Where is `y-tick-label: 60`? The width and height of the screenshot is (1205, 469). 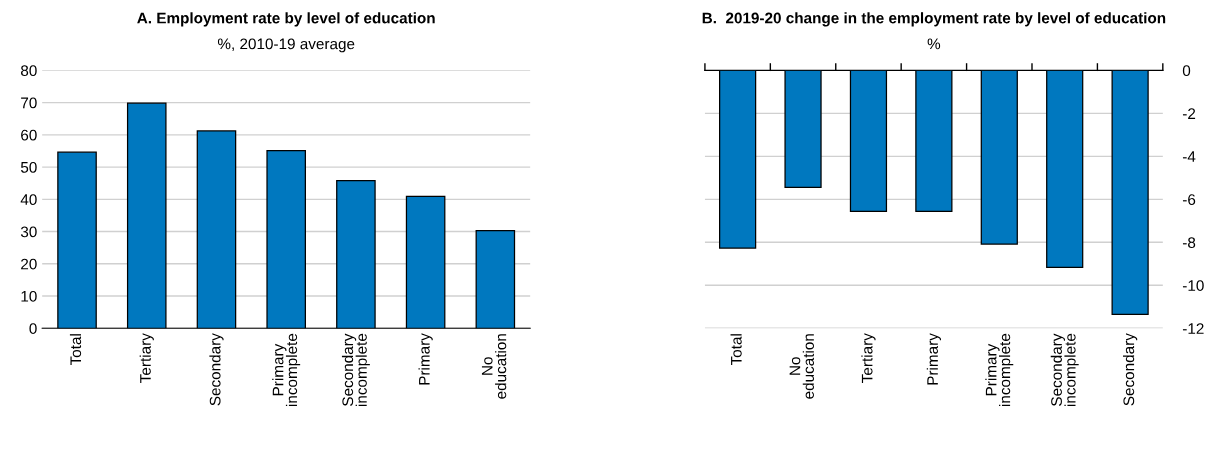 y-tick-label: 60 is located at coordinates (29, 135).